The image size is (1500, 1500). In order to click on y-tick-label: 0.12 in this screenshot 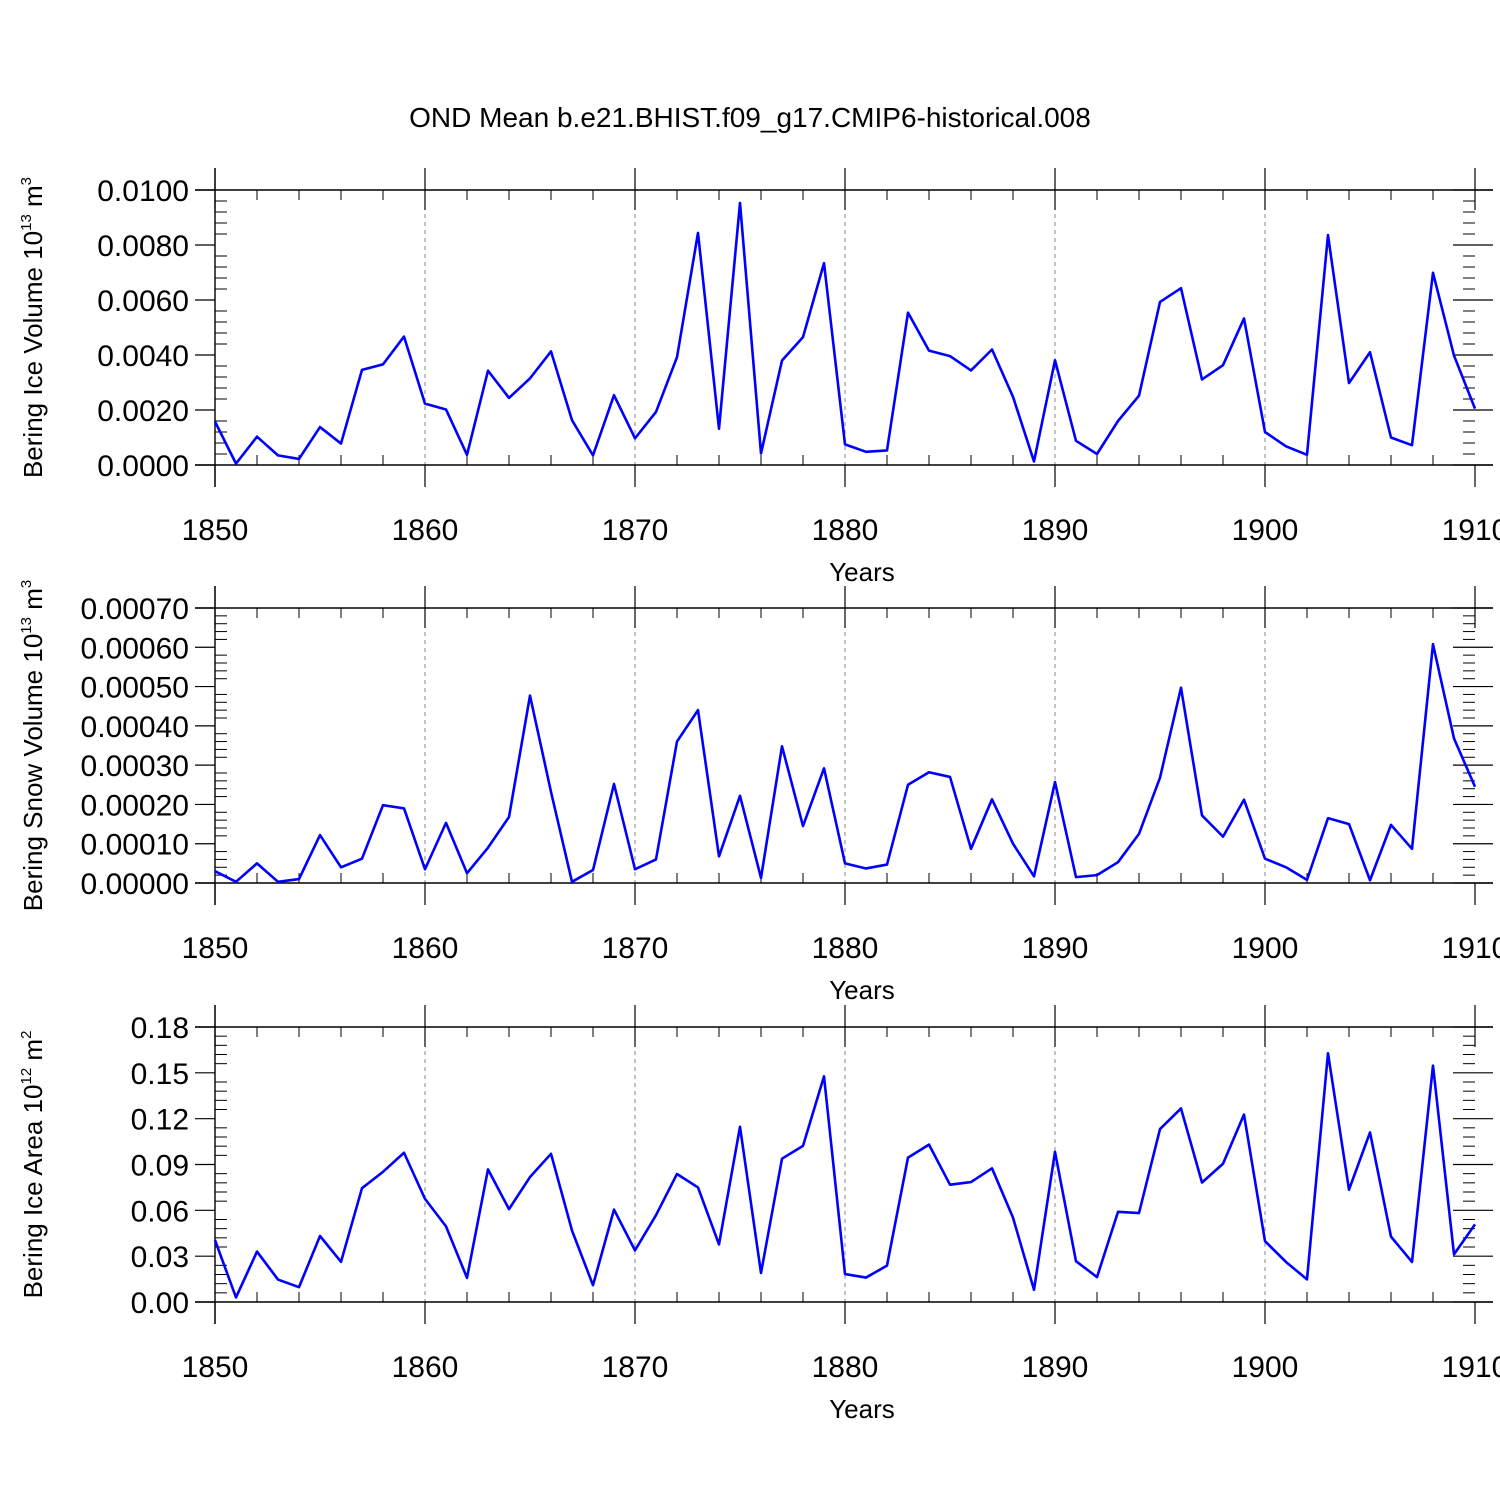, I will do `click(160, 1120)`.